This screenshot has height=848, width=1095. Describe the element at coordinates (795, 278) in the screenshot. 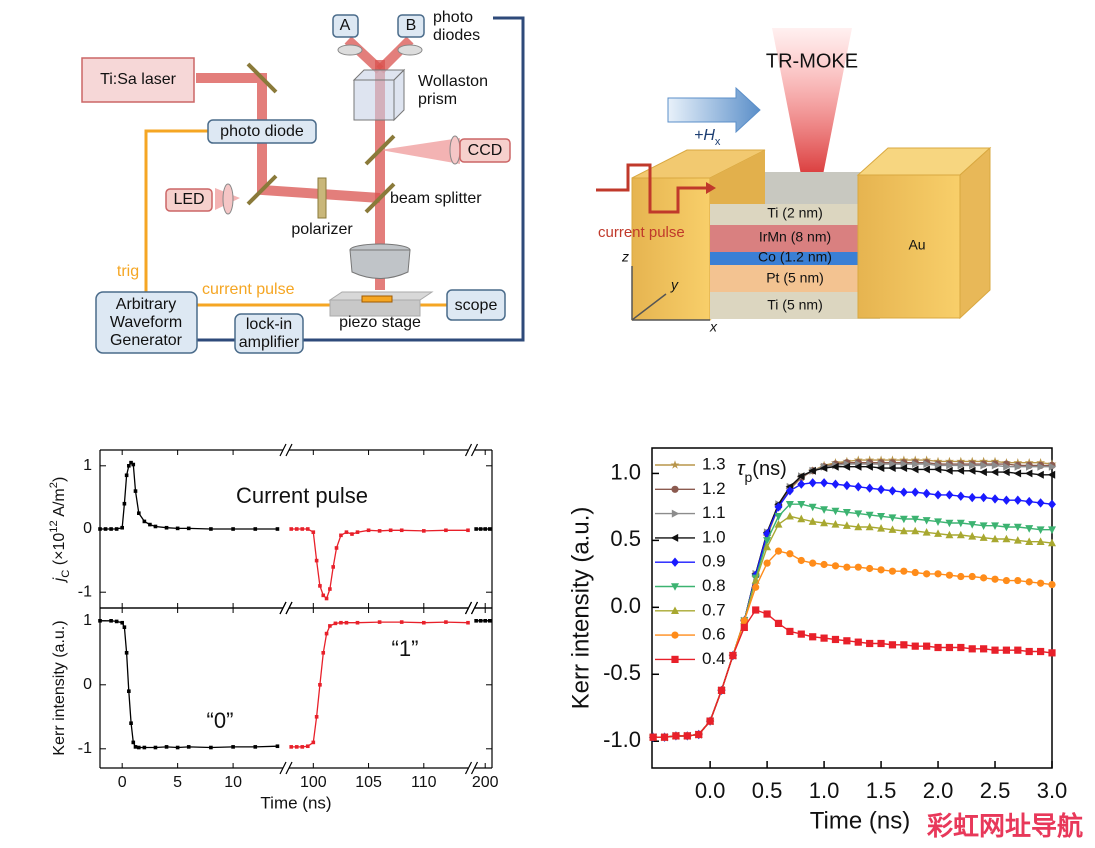

I see `label: Pt (5 nm)` at that location.